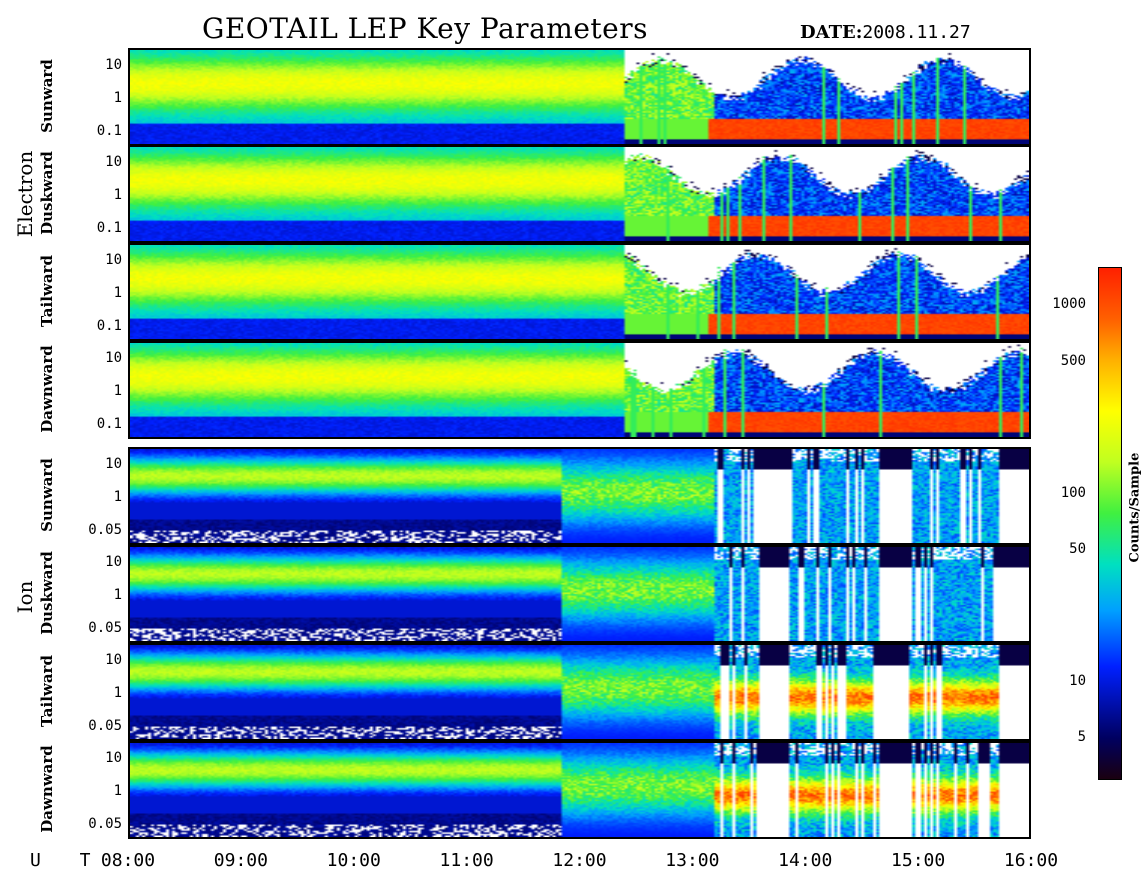 This screenshot has height=880, width=1142. What do you see at coordinates (1077, 549) in the screenshot?
I see `colorbar-tick-label: 50` at bounding box center [1077, 549].